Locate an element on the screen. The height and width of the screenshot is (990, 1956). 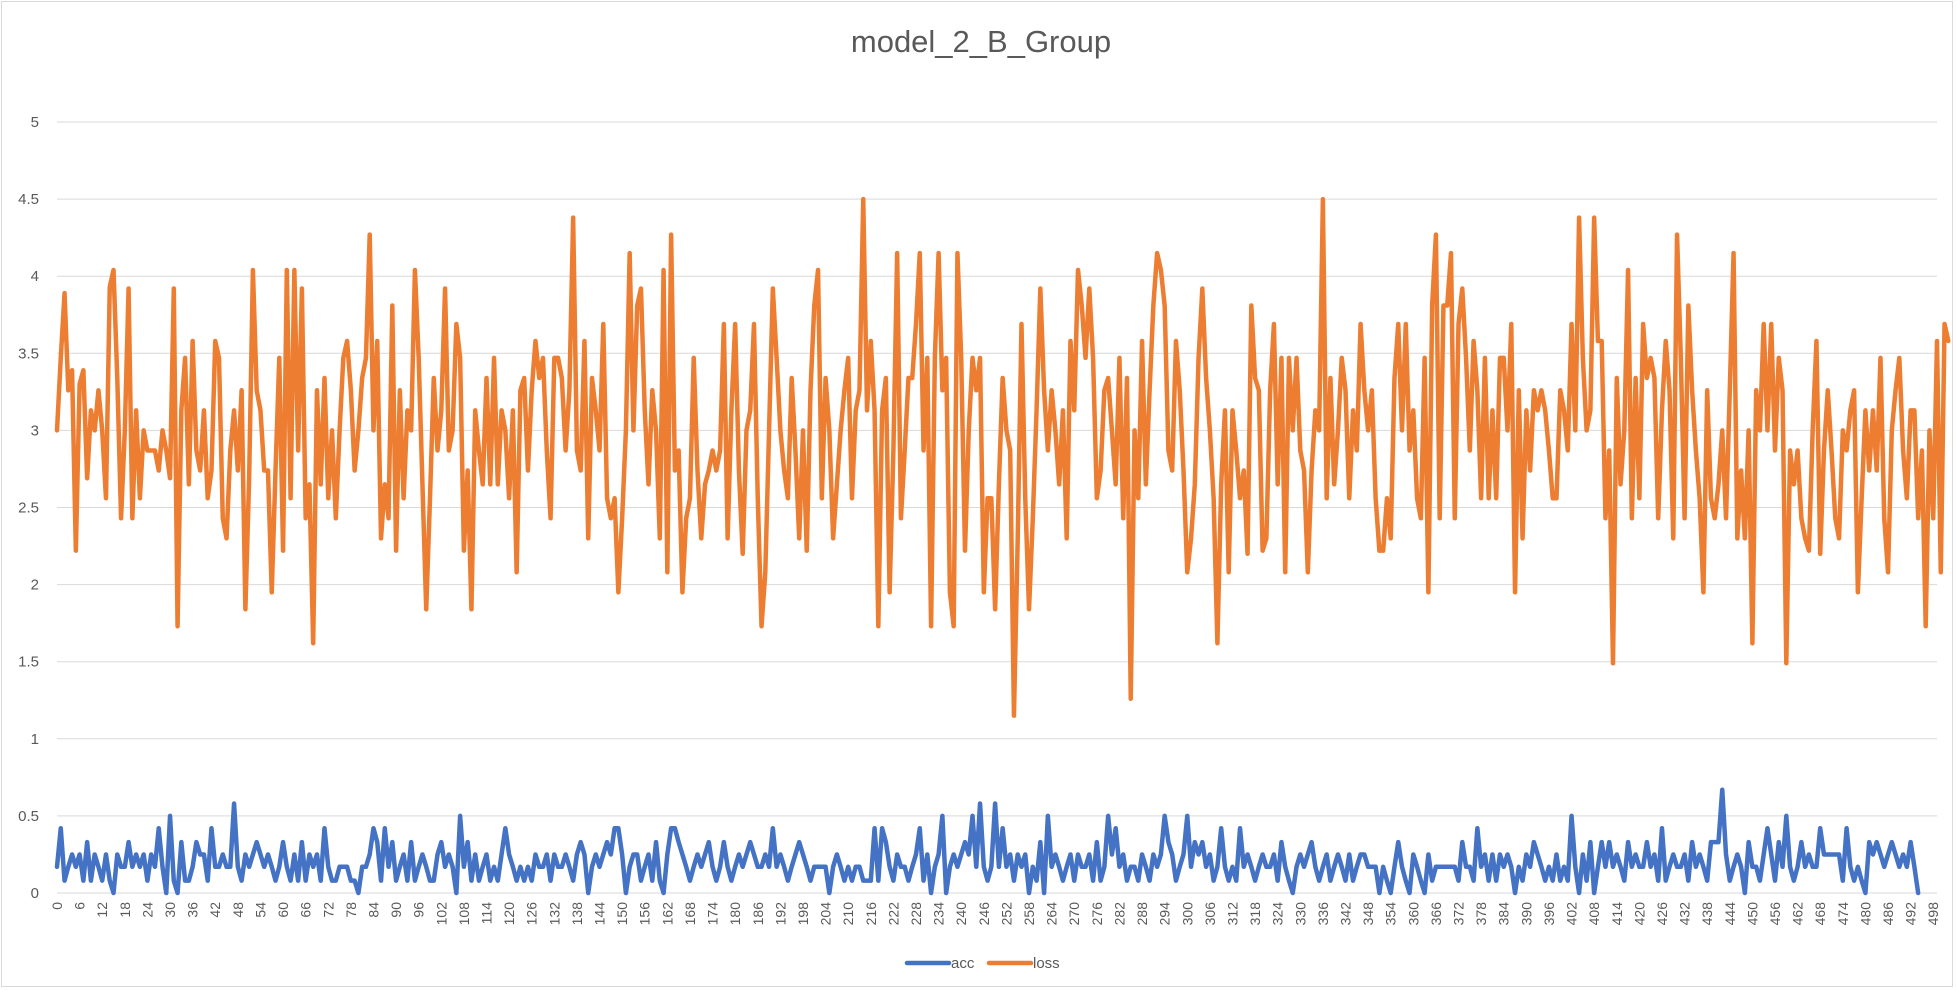
x-tick-label: 138 is located at coordinates (577, 914).